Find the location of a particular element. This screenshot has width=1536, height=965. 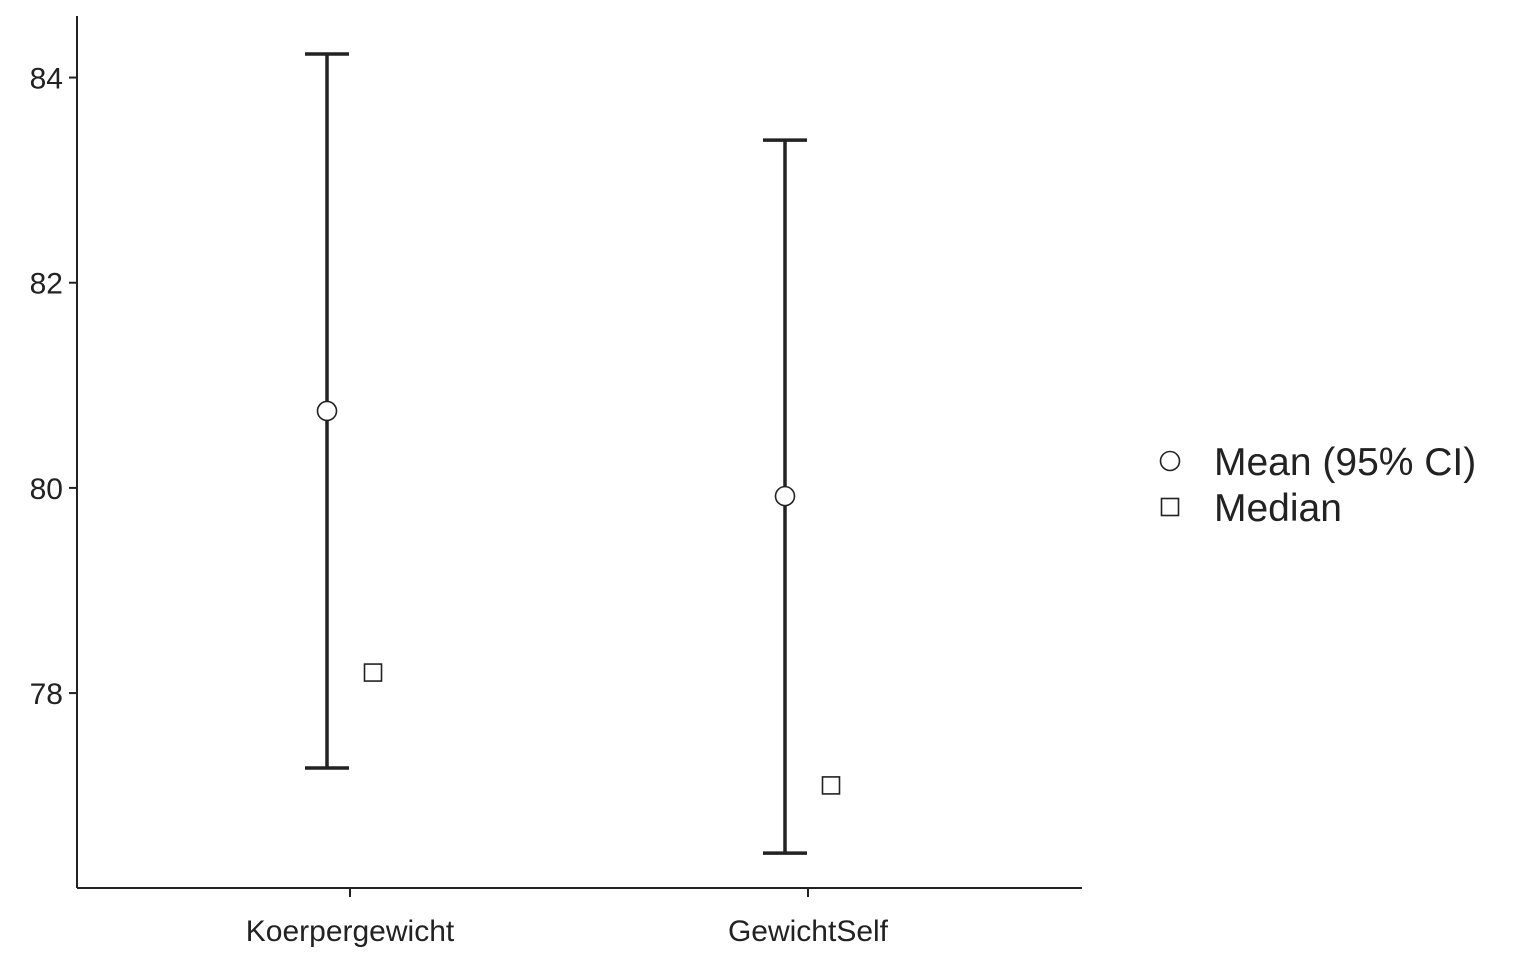

legend-mean-marker is located at coordinates (1170, 461).